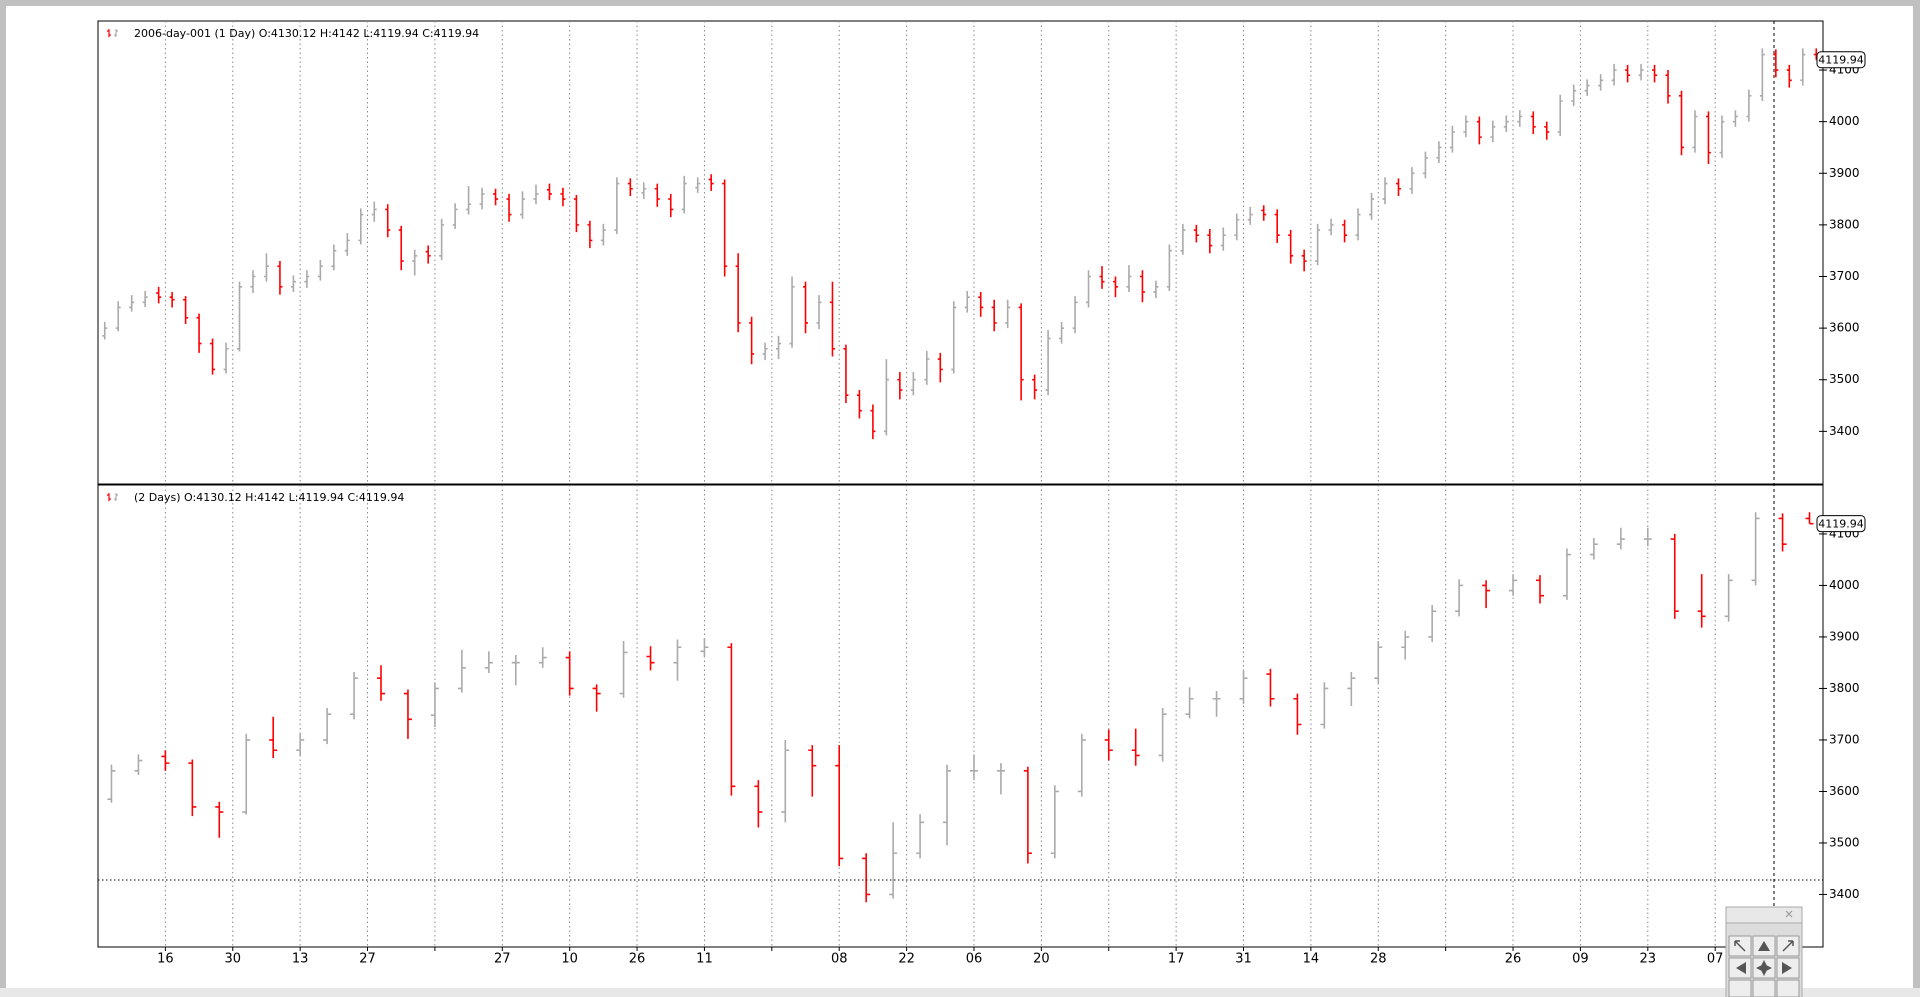  Describe the element at coordinates (1844, 379) in the screenshot. I see `y-tick-label: 3500` at that location.